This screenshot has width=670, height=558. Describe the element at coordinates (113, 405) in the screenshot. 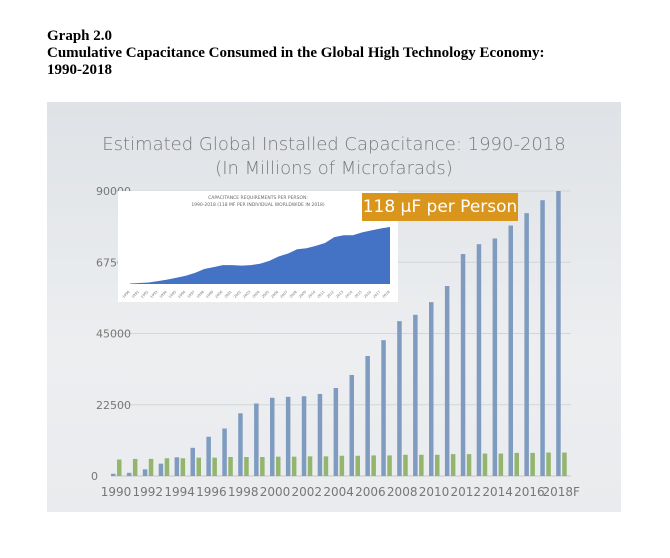

I see `y-tick-label: 22500` at that location.